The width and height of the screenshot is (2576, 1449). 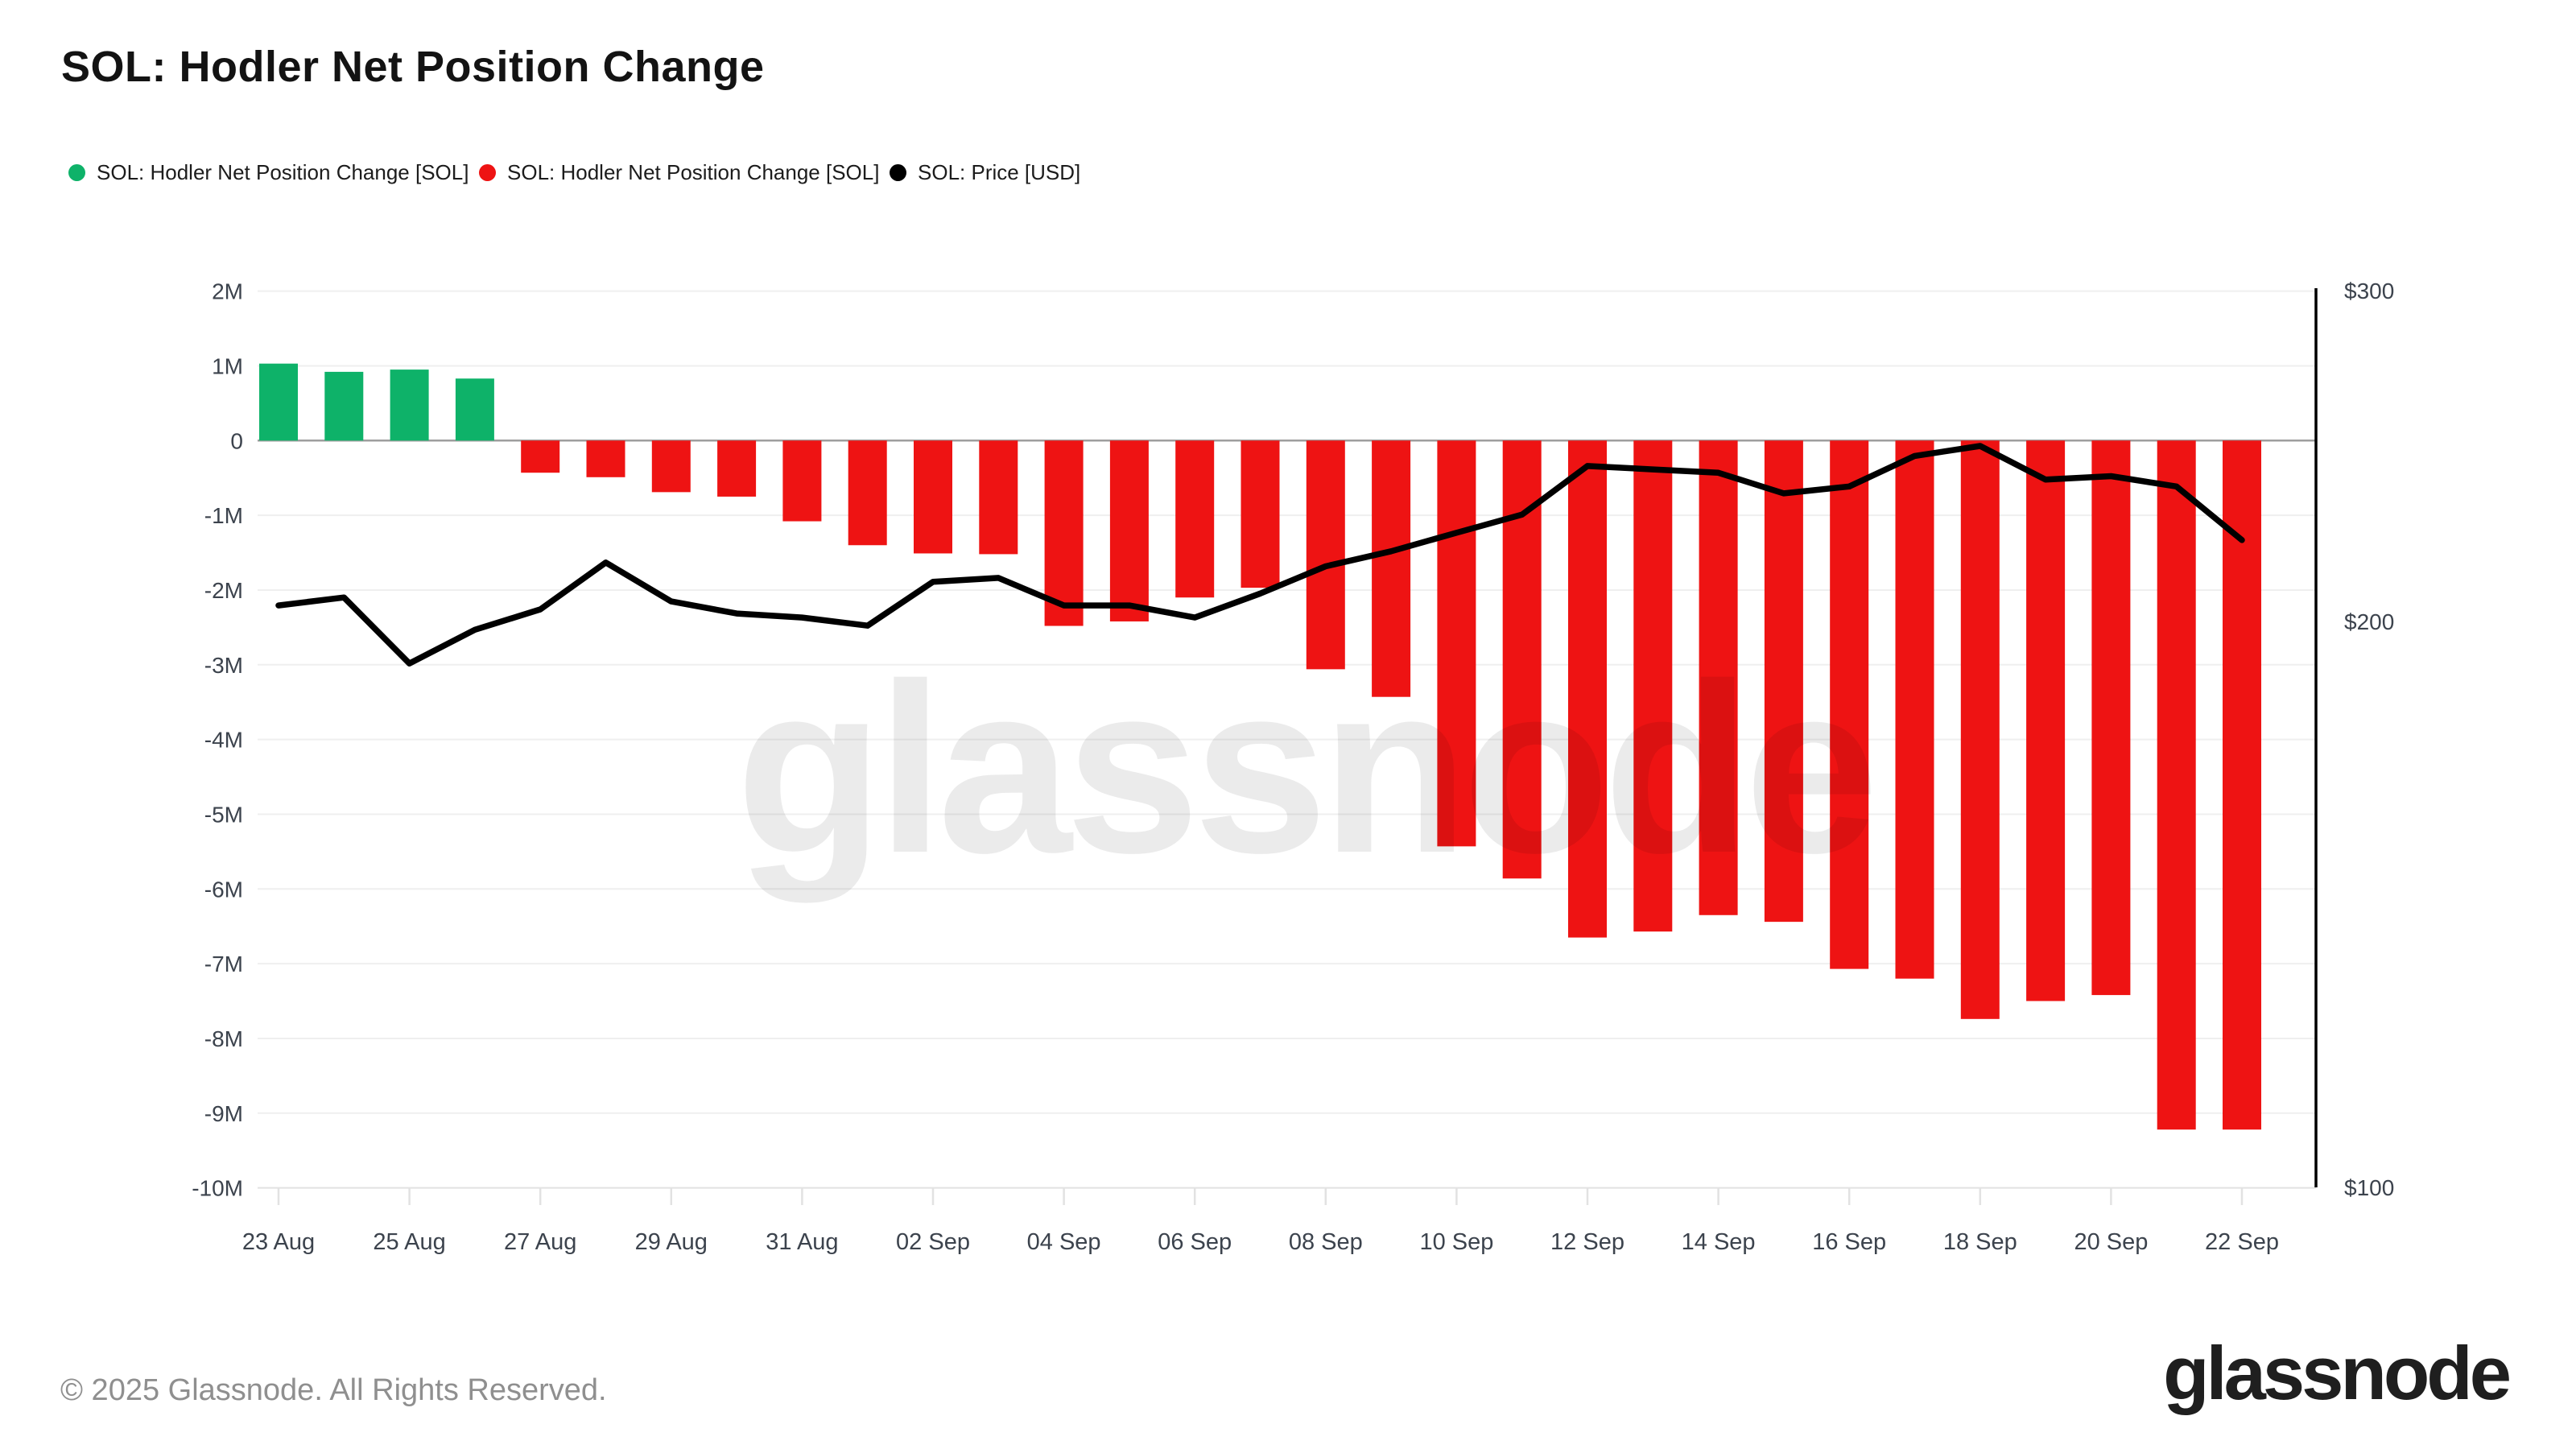 I want to click on x-axis-tick-label: 16 Sep, so click(x=1849, y=1242).